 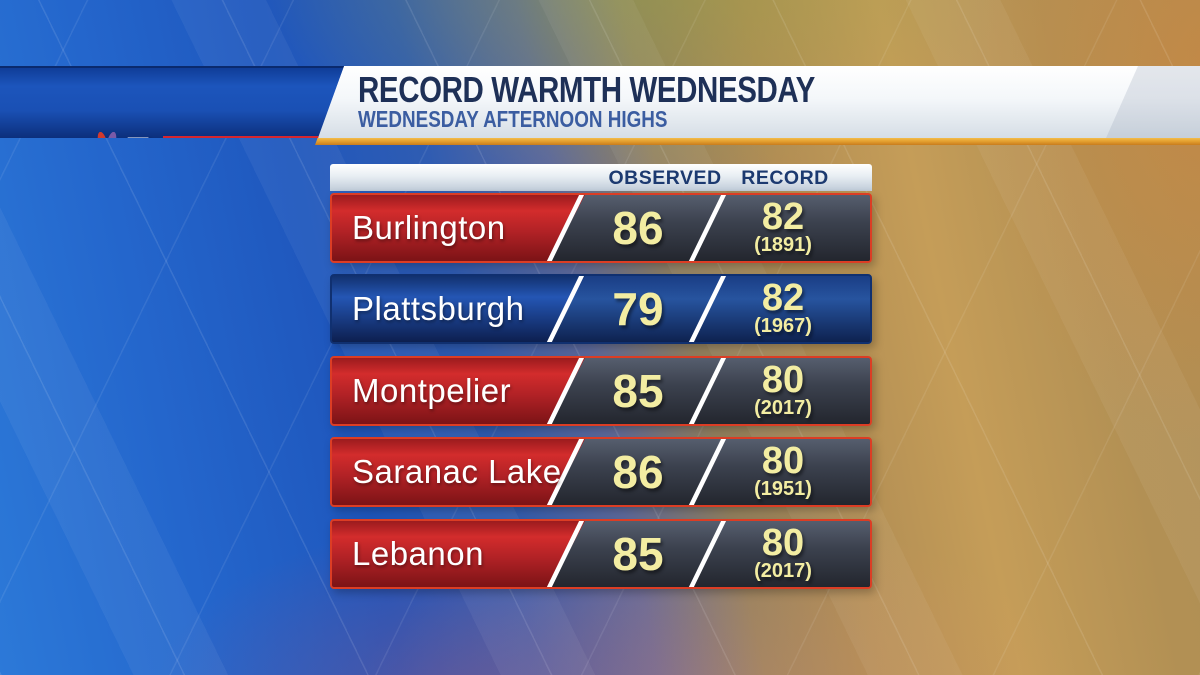 I want to click on observed-value: 79, so click(x=638, y=309).